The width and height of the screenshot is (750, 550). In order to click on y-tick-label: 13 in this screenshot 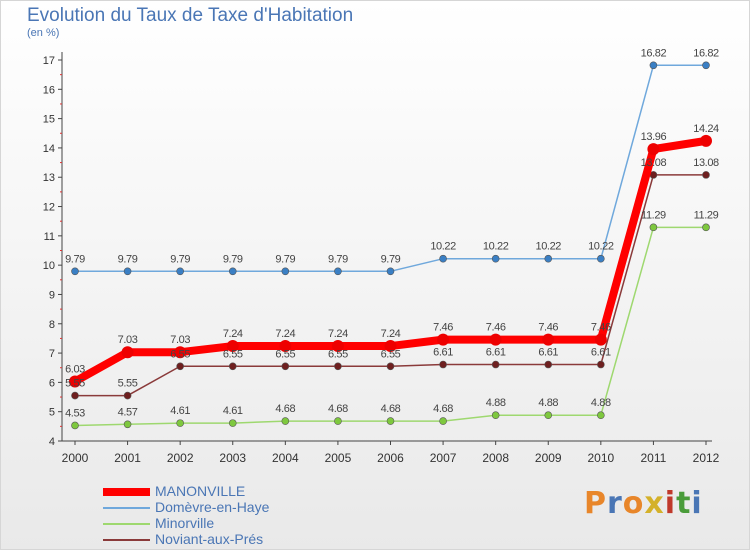, I will do `click(49, 178)`.